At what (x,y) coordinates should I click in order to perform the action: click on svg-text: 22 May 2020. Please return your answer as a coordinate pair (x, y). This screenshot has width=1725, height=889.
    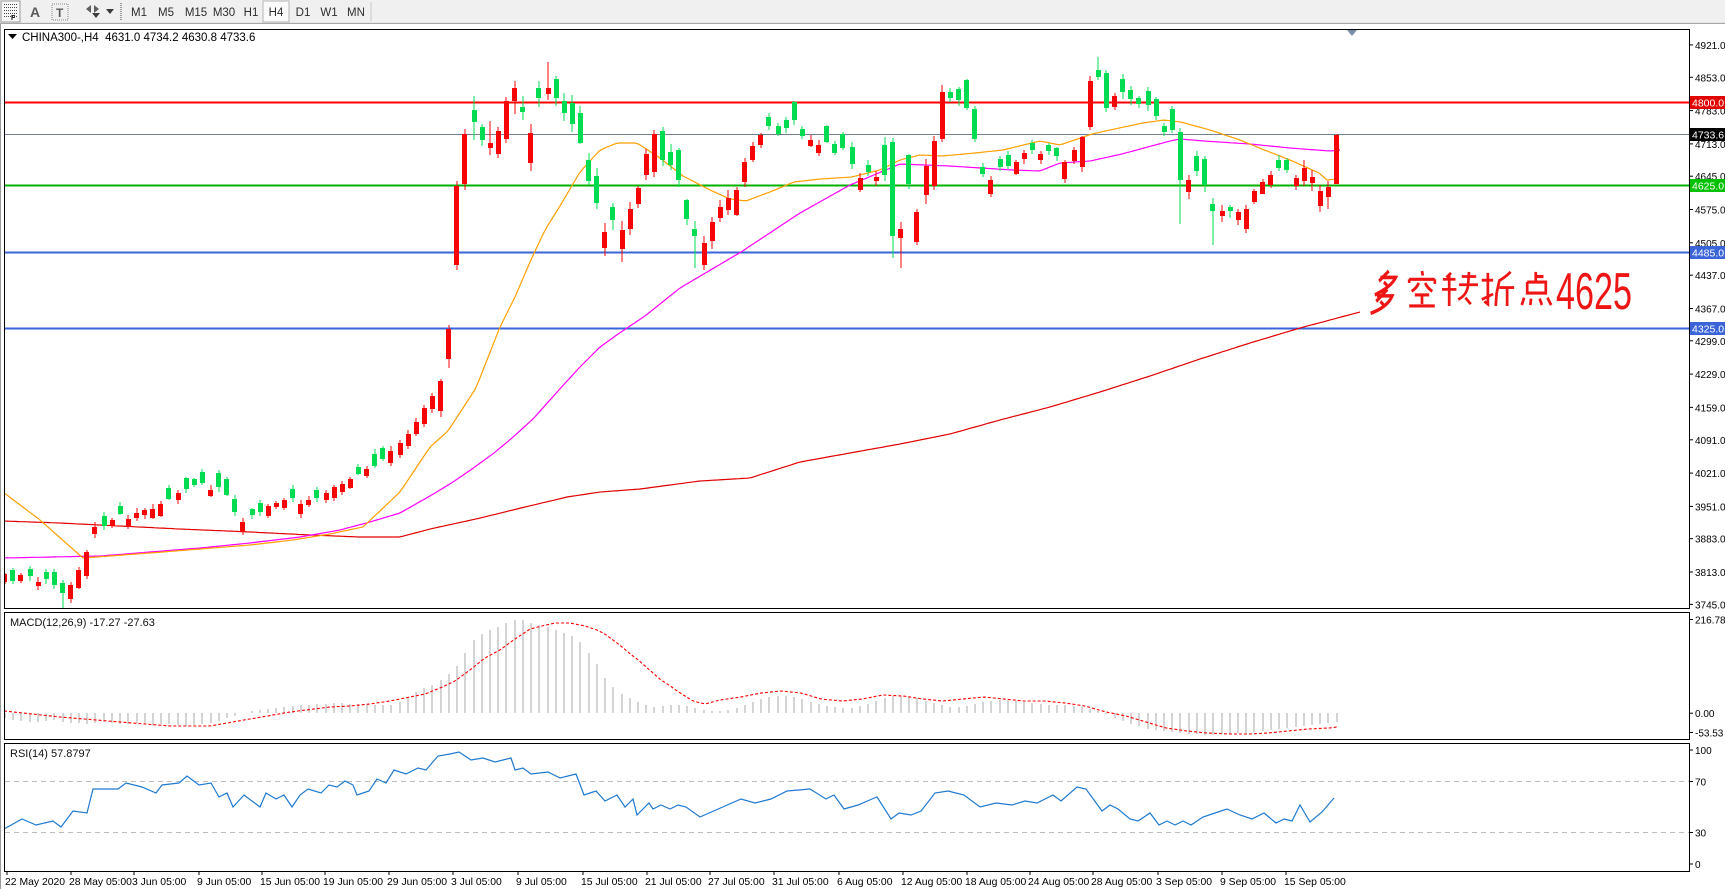
    Looking at the image, I should click on (35, 882).